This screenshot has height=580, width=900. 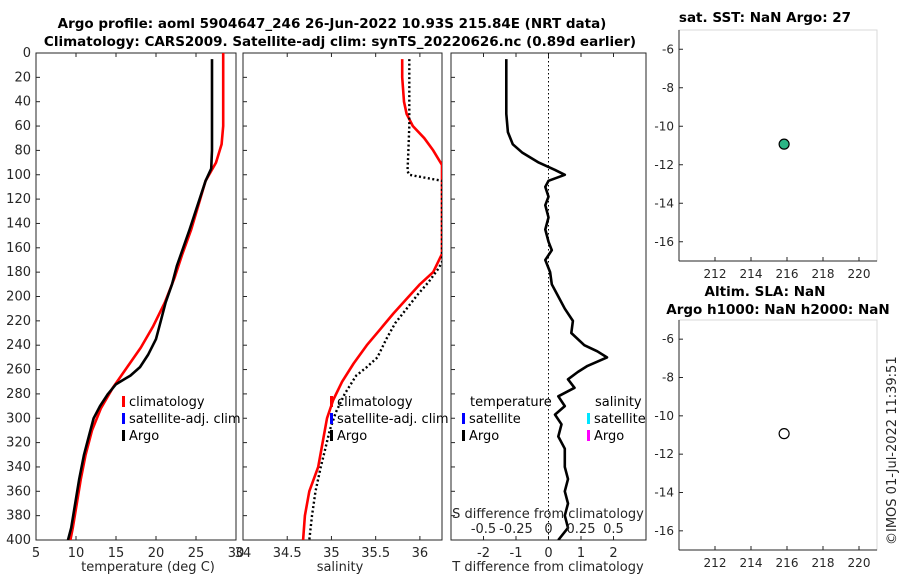 What do you see at coordinates (18, 321) in the screenshot?
I see `depth-tick-label: 220` at bounding box center [18, 321].